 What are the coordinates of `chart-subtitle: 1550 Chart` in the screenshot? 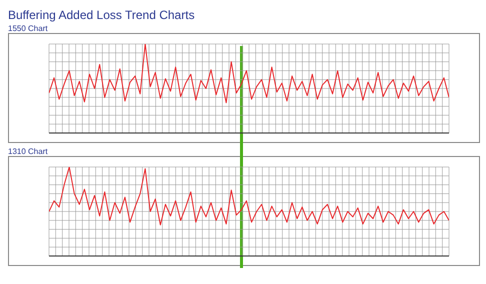 It's located at (28, 28).